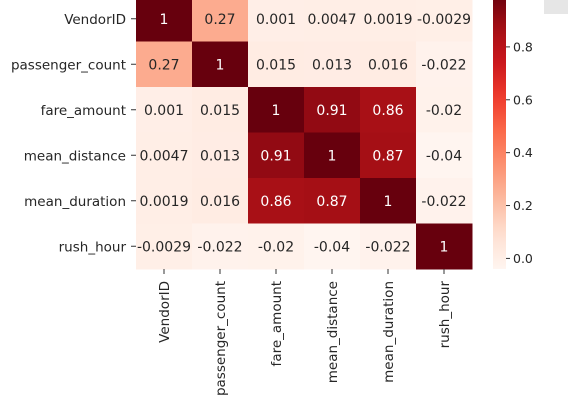  Describe the element at coordinates (523, 258) in the screenshot. I see `colorbar-tick-label: 0.0` at that location.